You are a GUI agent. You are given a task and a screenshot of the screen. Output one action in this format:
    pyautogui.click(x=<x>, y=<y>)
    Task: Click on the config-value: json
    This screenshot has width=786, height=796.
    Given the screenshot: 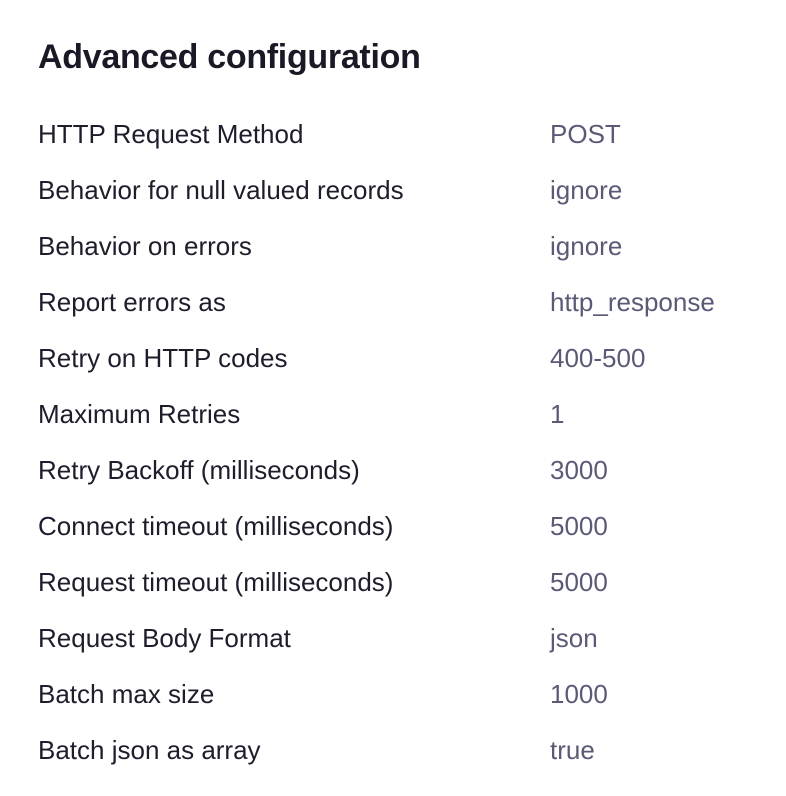 What is the action you would take?
    pyautogui.click(x=574, y=637)
    